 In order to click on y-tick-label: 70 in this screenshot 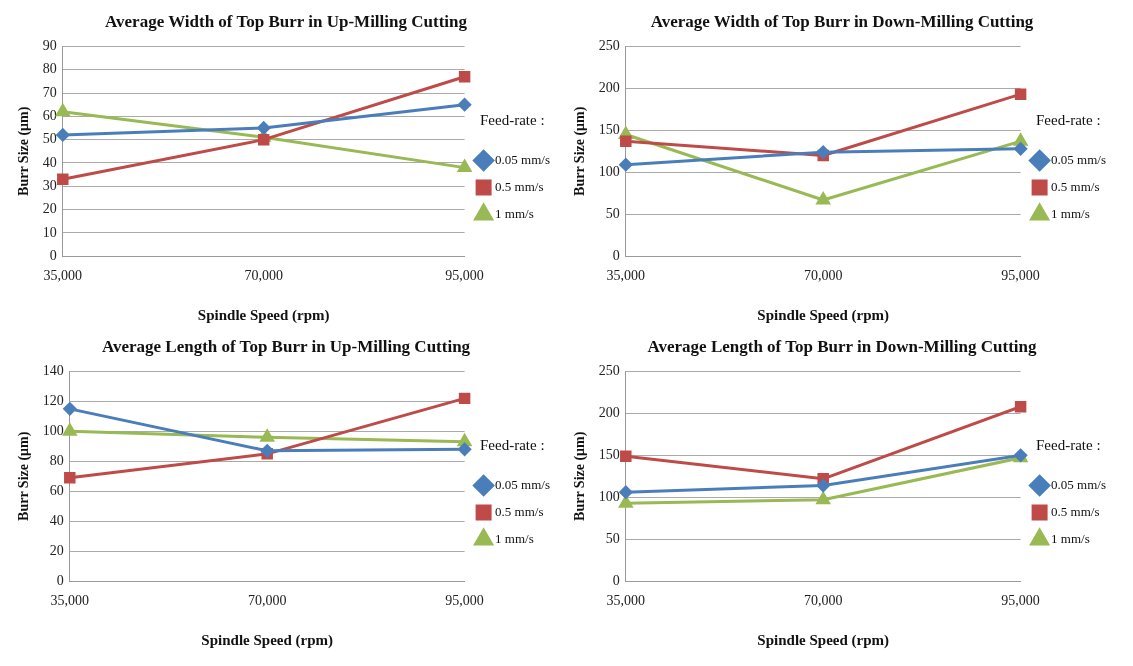, I will do `click(49, 92)`.